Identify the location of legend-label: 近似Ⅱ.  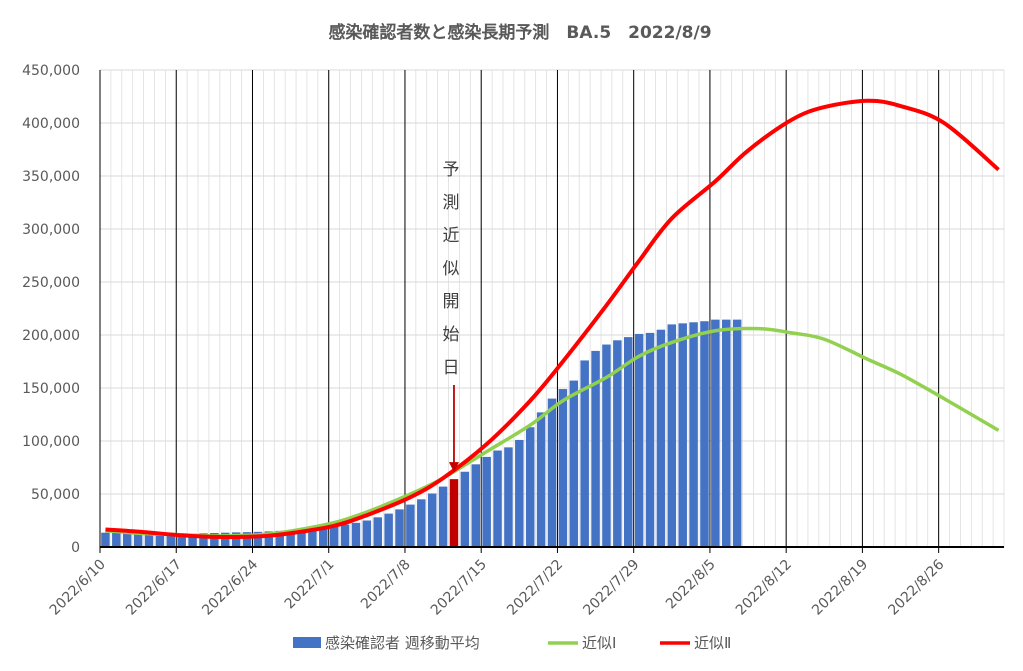
(712, 643).